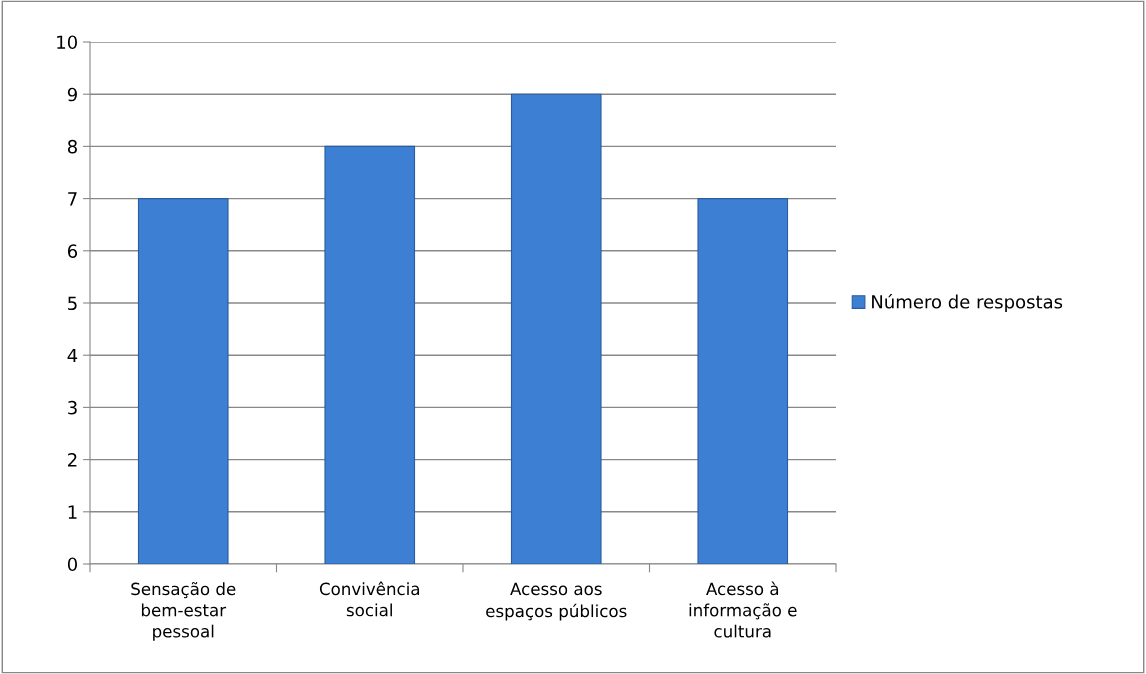 Image resolution: width=1146 pixels, height=674 pixels. What do you see at coordinates (72, 94) in the screenshot?
I see `y-tick-label: 9` at bounding box center [72, 94].